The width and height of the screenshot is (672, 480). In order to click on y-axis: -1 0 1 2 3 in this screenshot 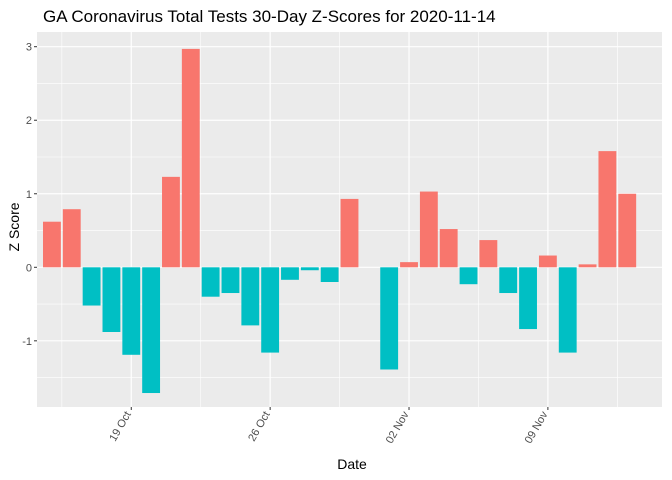, I will do `click(29, 195)`.